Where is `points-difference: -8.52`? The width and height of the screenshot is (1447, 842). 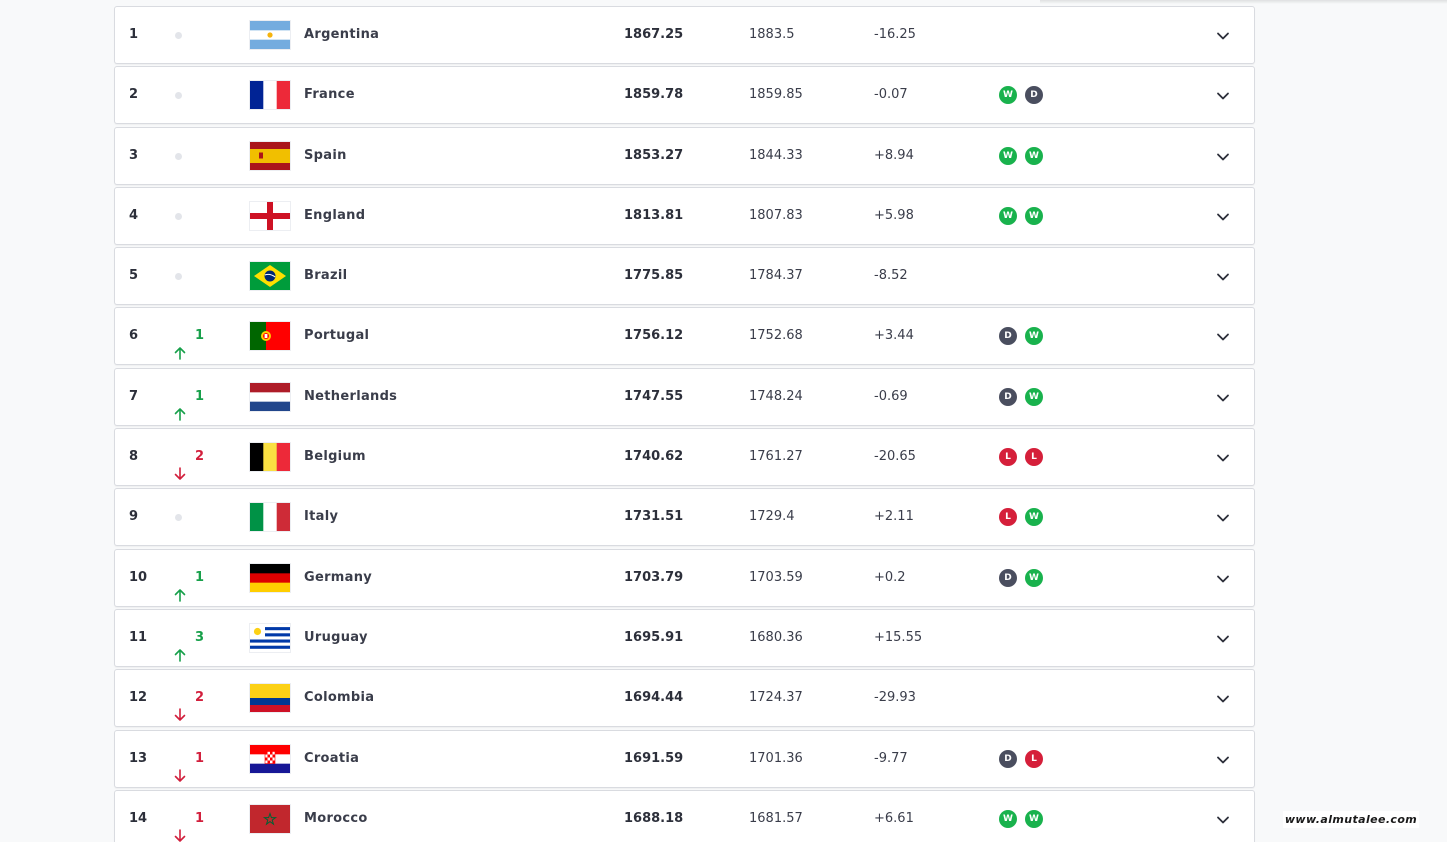 points-difference: -8.52 is located at coordinates (891, 276).